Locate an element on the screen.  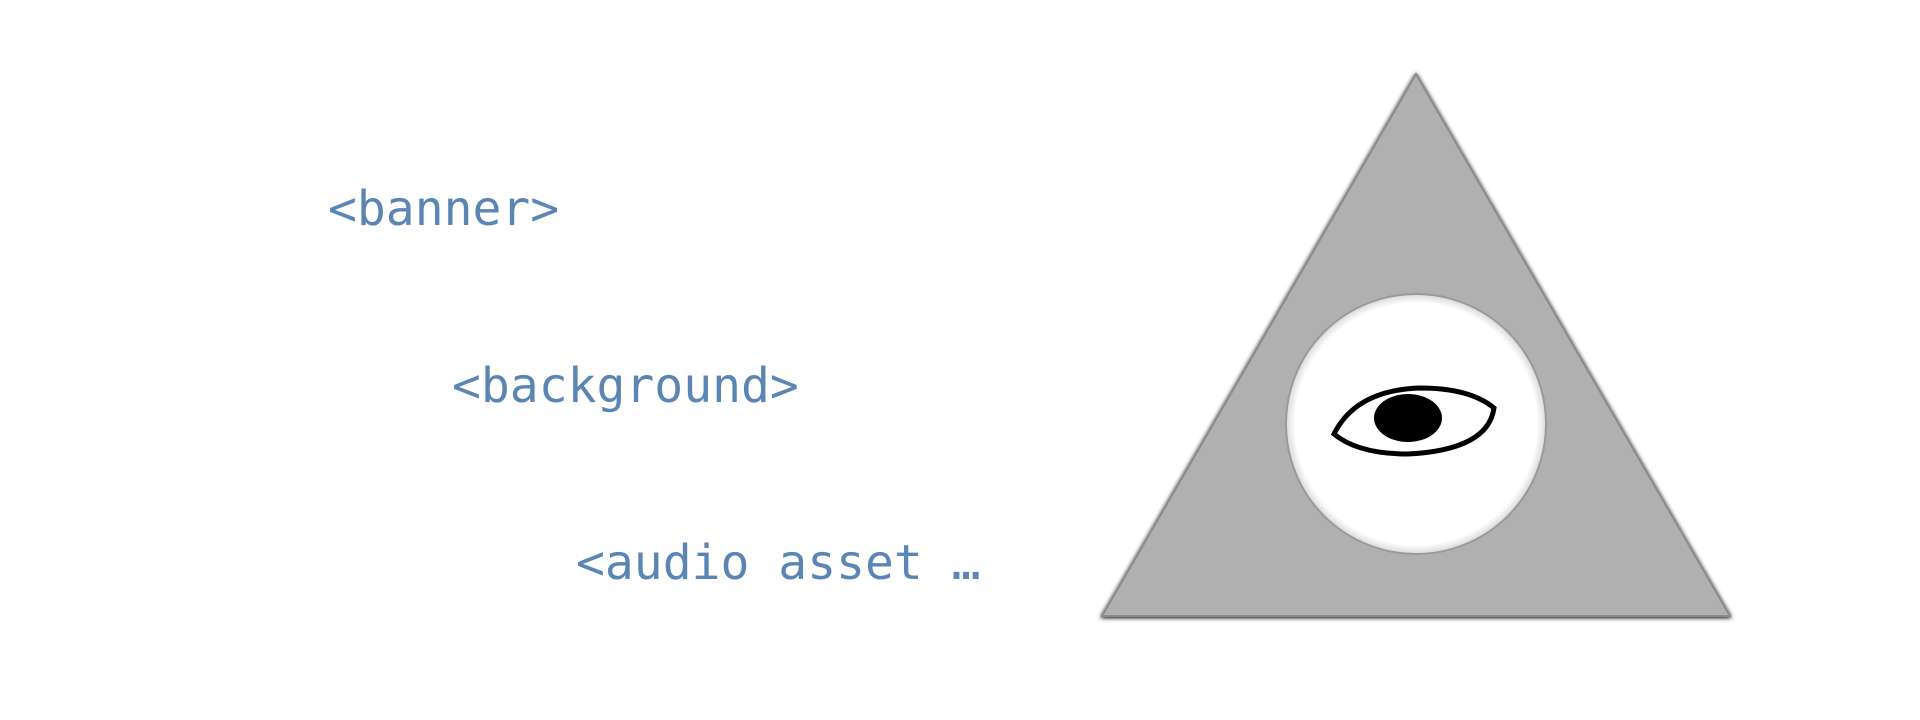
eye-pupil is located at coordinates (1408, 418).